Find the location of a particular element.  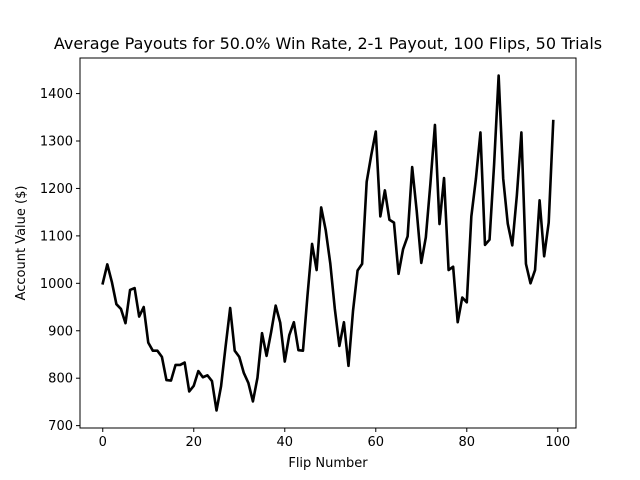

y-tick-label: 800 is located at coordinates (60, 379).